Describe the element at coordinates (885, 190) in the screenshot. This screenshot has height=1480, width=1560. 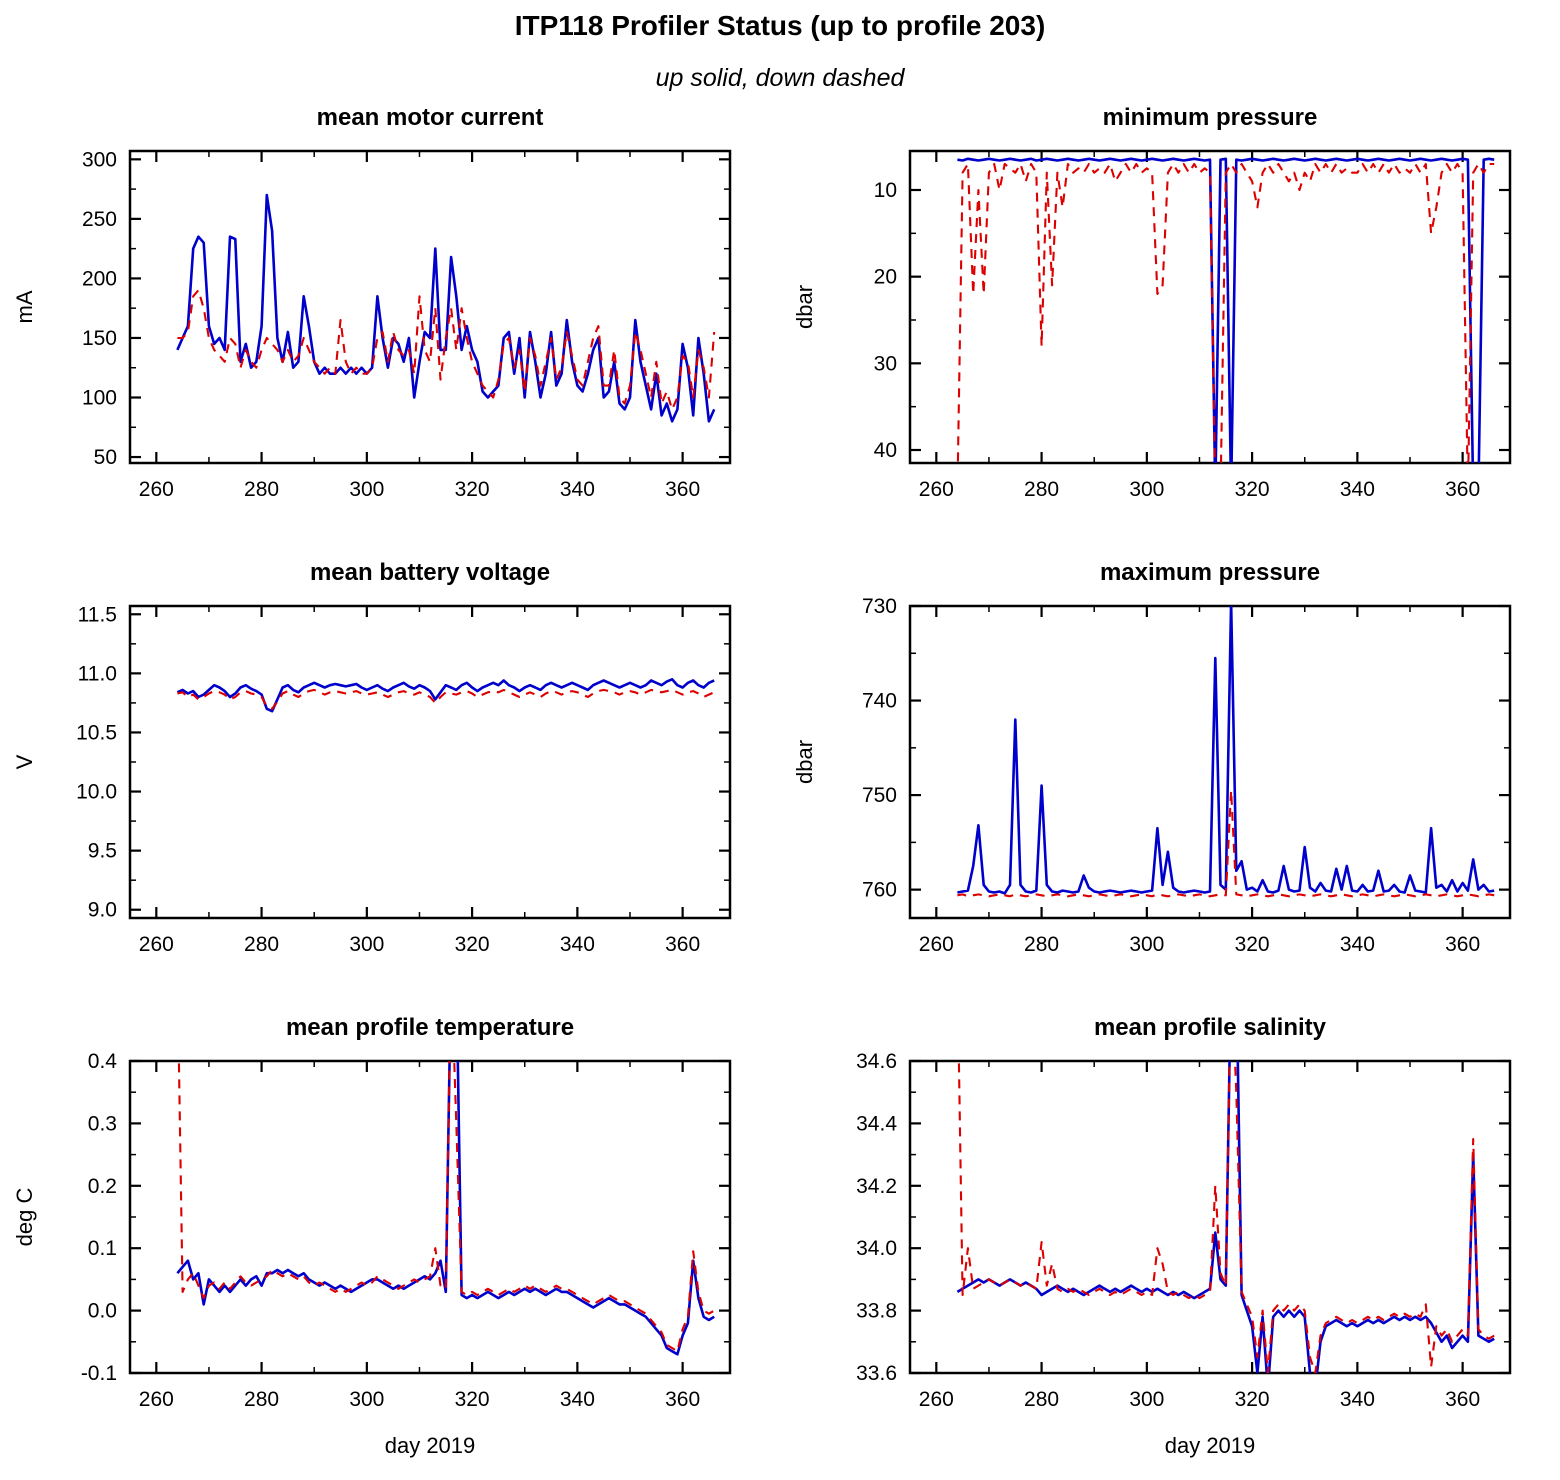
I see `y-tick-label: 10` at that location.